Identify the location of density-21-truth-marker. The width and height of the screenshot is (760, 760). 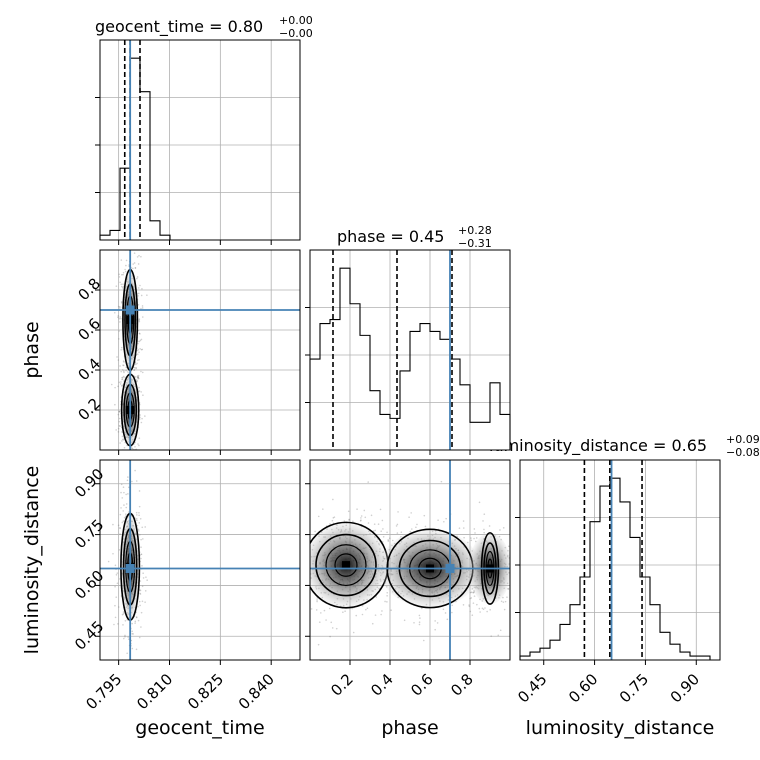
(450, 568).